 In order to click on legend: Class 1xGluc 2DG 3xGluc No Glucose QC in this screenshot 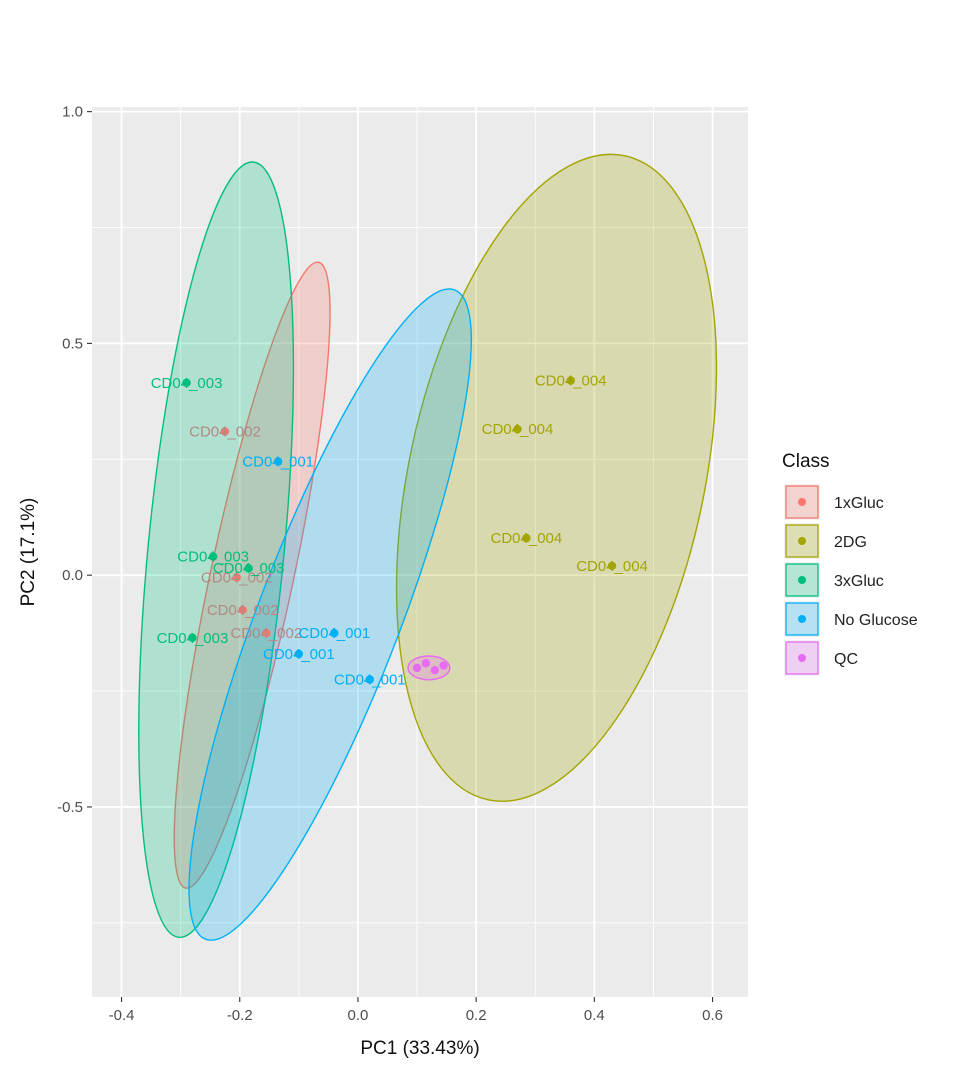, I will do `click(850, 563)`.